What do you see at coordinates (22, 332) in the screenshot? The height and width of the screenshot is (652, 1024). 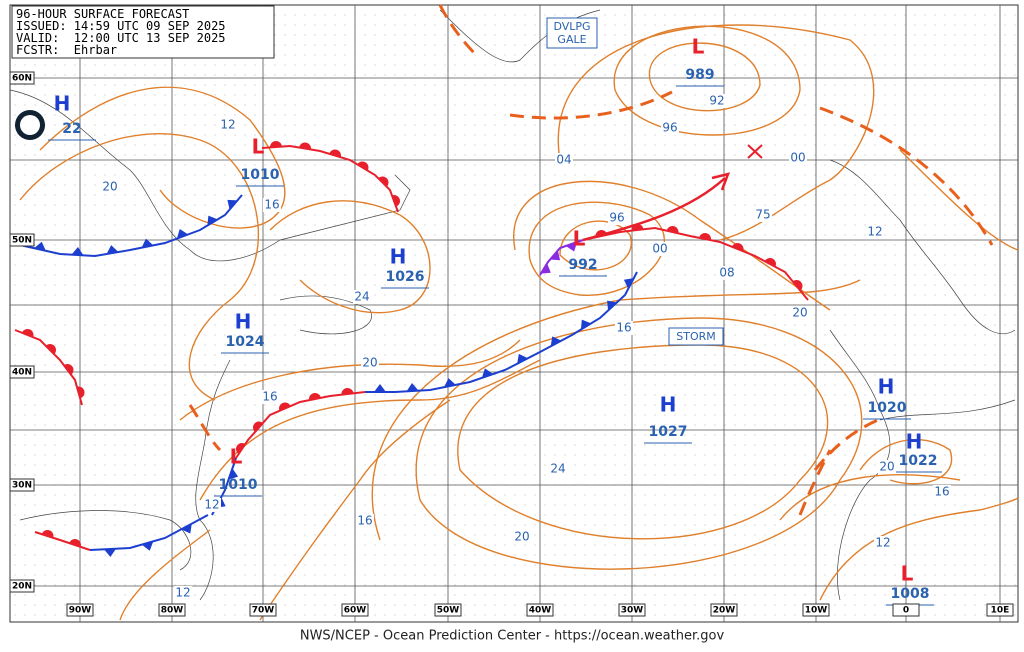 I see `latitude-labels: 60N 50N 40N 30N 20N` at bounding box center [22, 332].